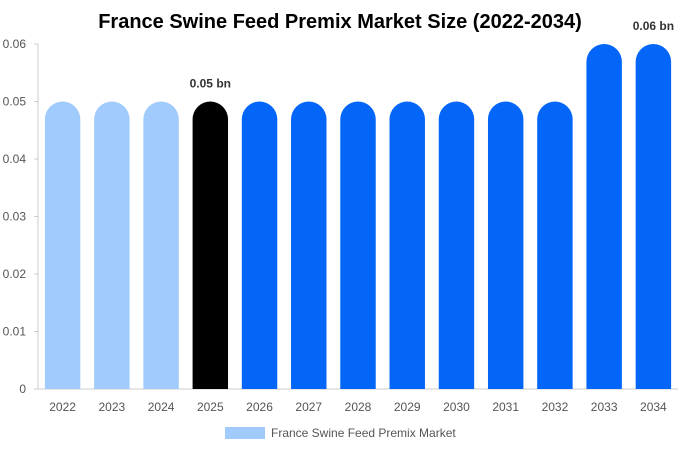 This screenshot has height=450, width=680. Describe the element at coordinates (604, 216) in the screenshot. I see `bar-2033` at that location.